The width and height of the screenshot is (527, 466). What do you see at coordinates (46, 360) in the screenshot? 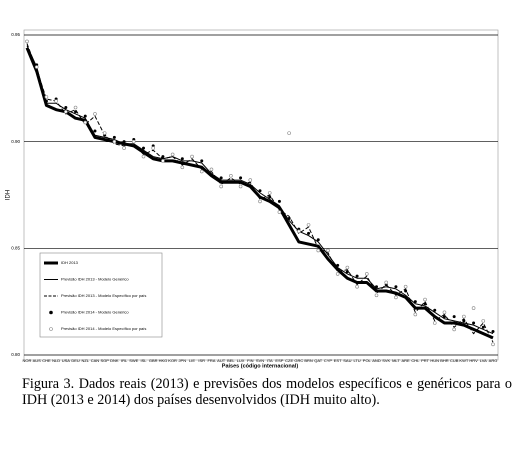
I see `x-tick-label: CHE` at bounding box center [46, 360].